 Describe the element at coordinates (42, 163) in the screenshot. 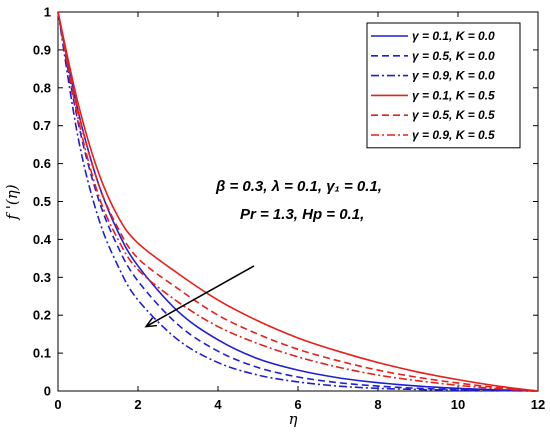

I see `y-tick-label: 0.6` at that location.